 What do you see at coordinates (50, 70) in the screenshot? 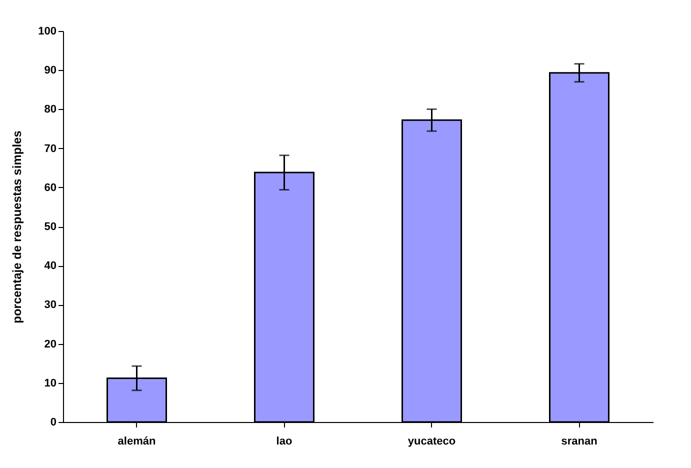
I see `y-tick-label: 90` at bounding box center [50, 70].